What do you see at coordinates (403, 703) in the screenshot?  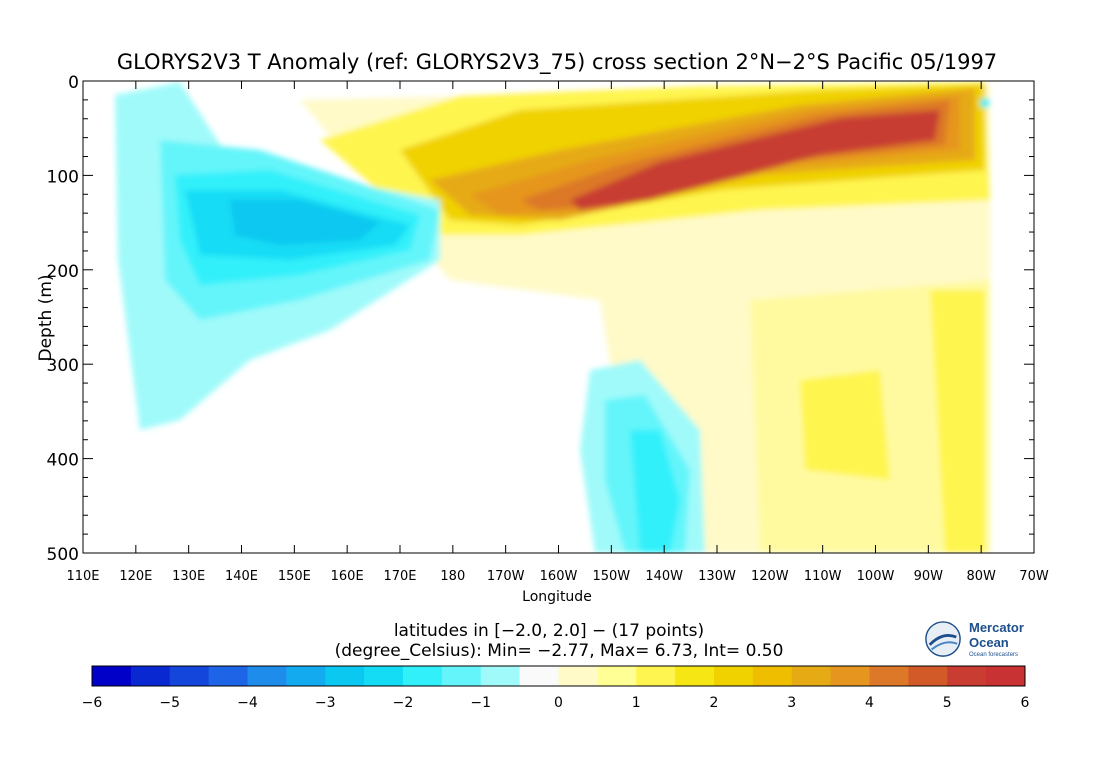 I see `colorbar-tick-label: −2` at bounding box center [403, 703].